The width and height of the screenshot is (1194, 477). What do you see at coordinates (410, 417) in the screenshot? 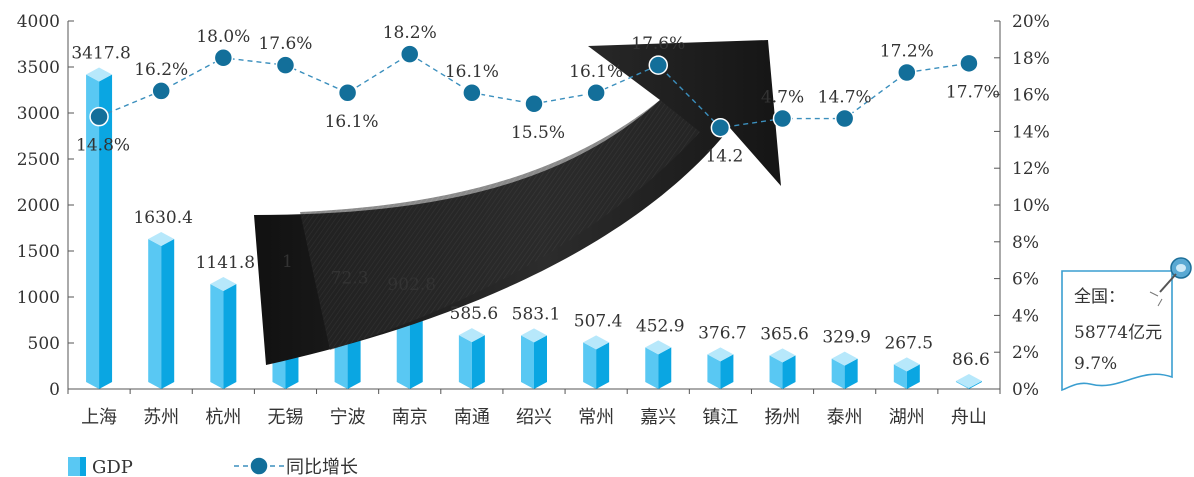
I see `category-label: 南京` at bounding box center [410, 417].